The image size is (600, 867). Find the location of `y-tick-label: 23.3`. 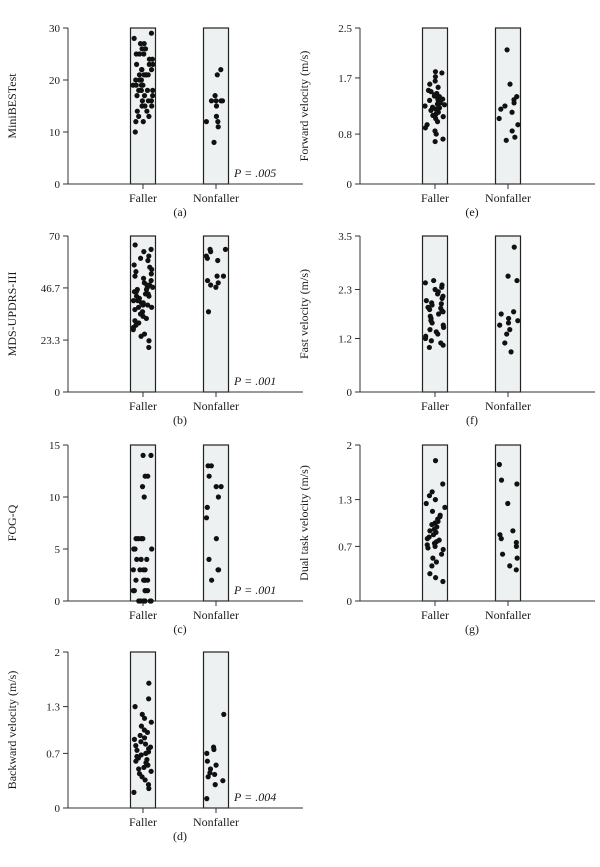

y-tick-label: 23.3 is located at coordinates (51, 341).